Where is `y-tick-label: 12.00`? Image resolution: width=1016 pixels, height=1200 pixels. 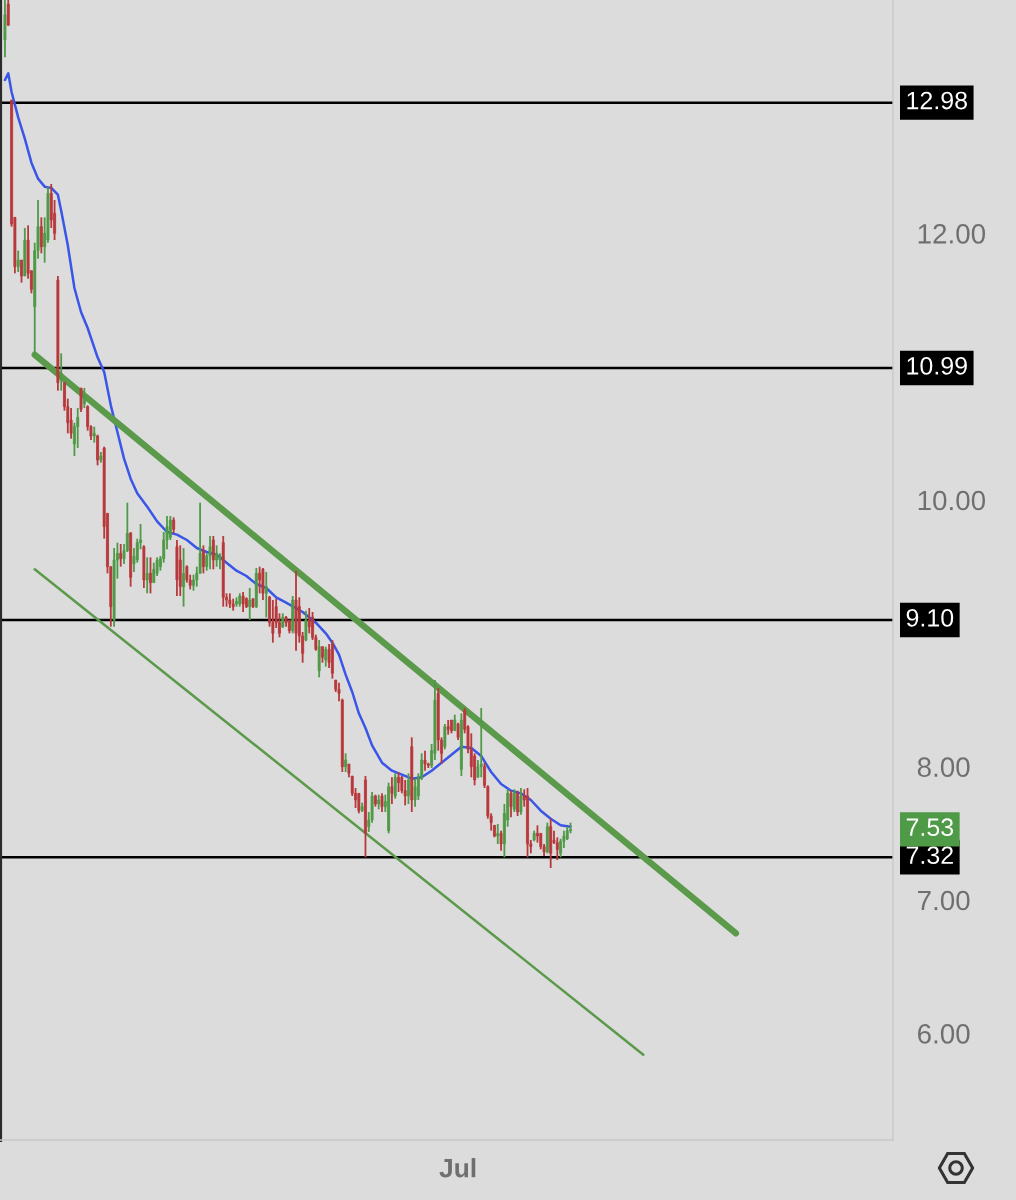 y-tick-label: 12.00 is located at coordinates (952, 234).